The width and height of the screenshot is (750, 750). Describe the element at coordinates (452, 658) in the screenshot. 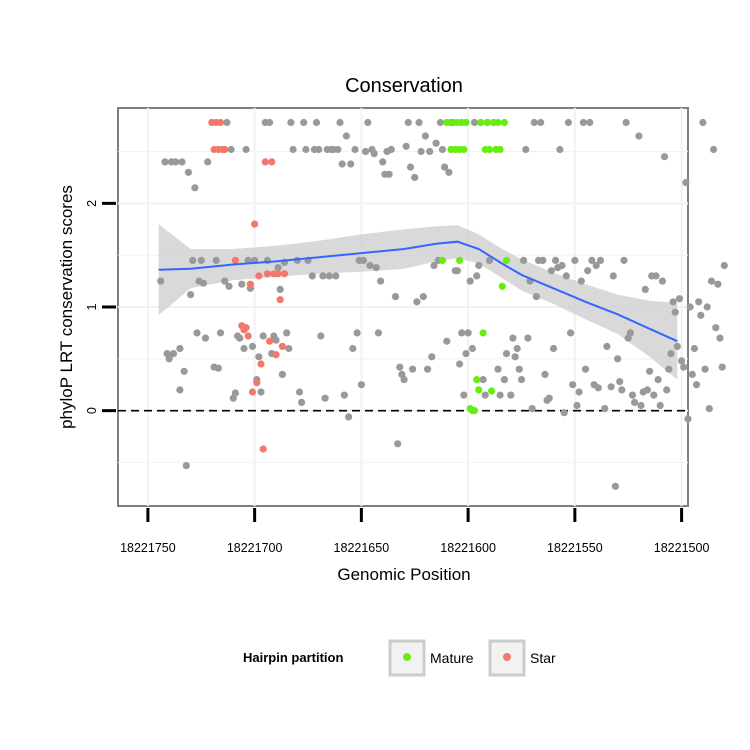

I see `legend-label-mature: Mature` at that location.